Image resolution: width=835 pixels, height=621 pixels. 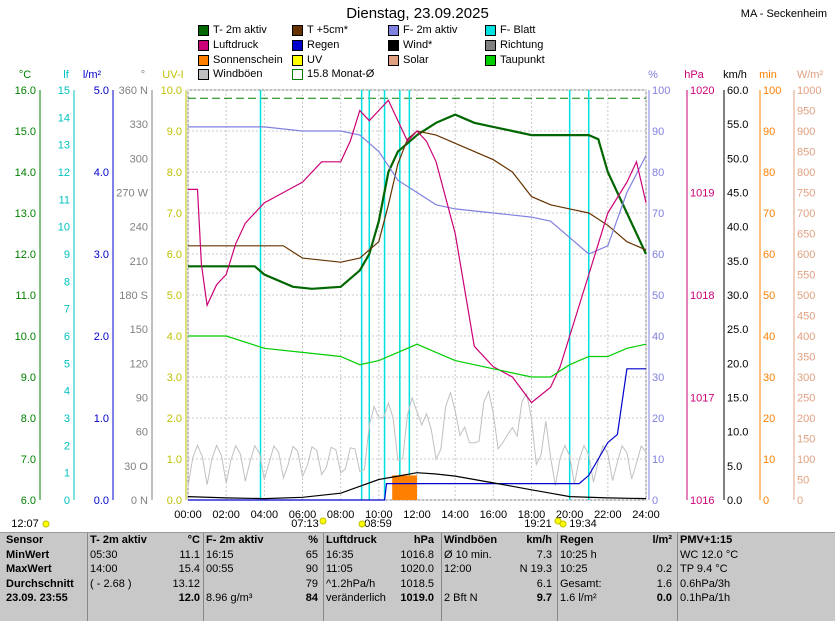 I want to click on axis-tick-label: 80, so click(x=769, y=173).